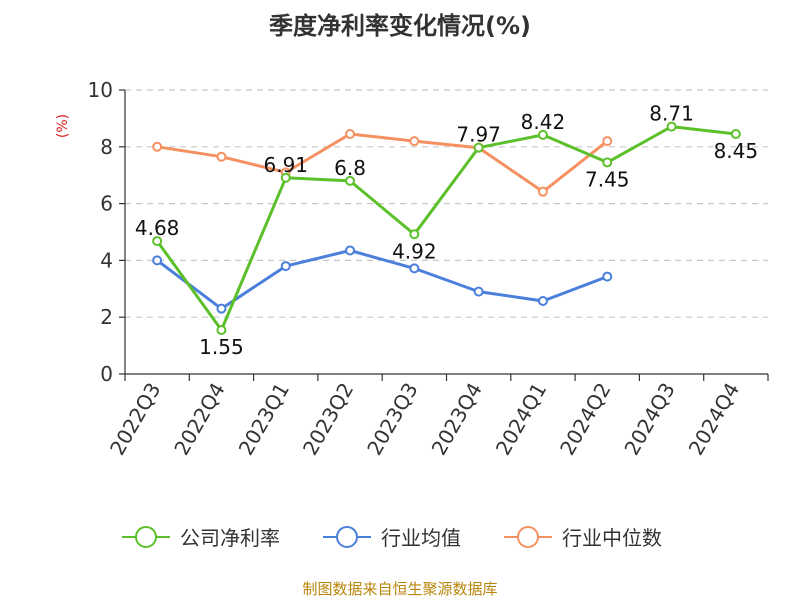 This screenshot has height=600, width=800. I want to click on legend-item: 公司净利率, so click(201, 538).